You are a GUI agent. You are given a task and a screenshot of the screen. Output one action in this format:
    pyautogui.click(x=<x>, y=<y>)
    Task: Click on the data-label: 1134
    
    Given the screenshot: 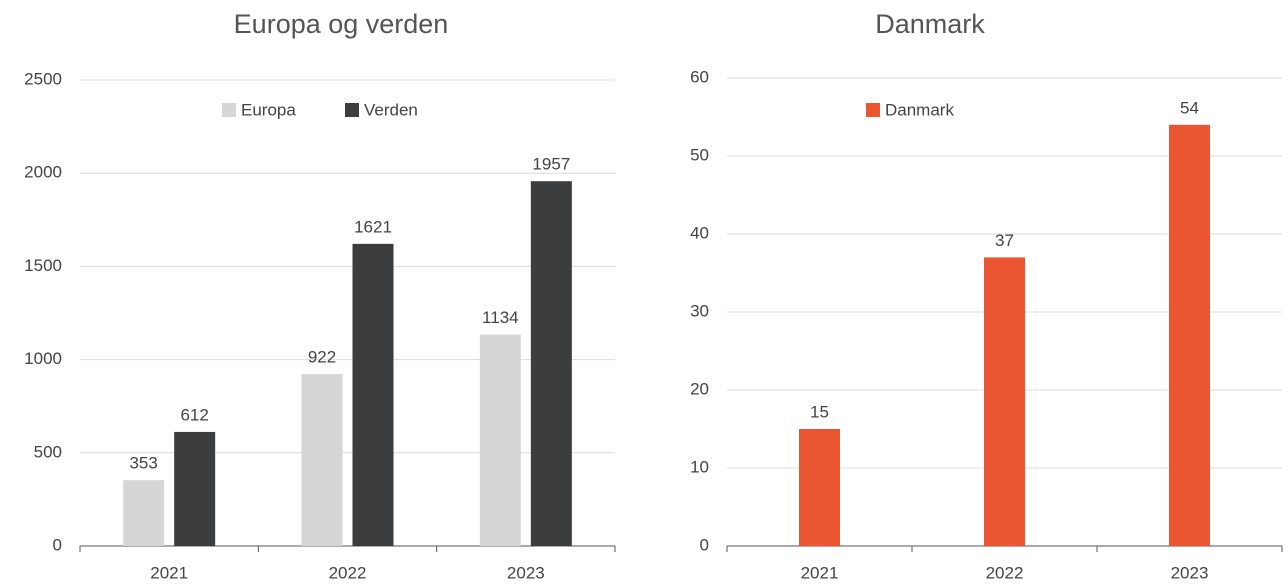 What is the action you would take?
    pyautogui.click(x=500, y=317)
    